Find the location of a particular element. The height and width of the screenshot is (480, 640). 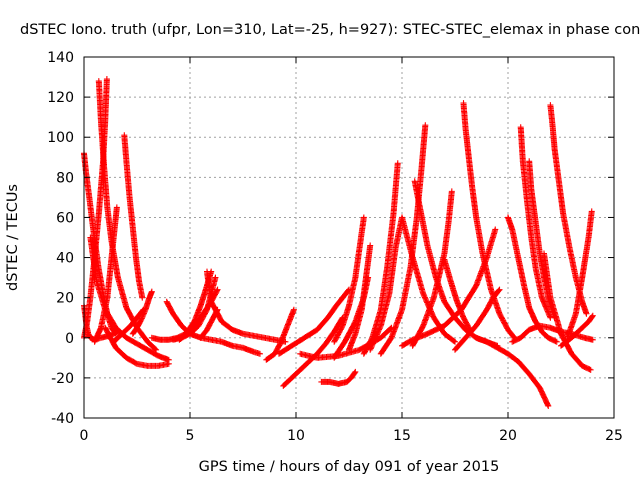

series-arc06 is located at coordinates (105, 274).